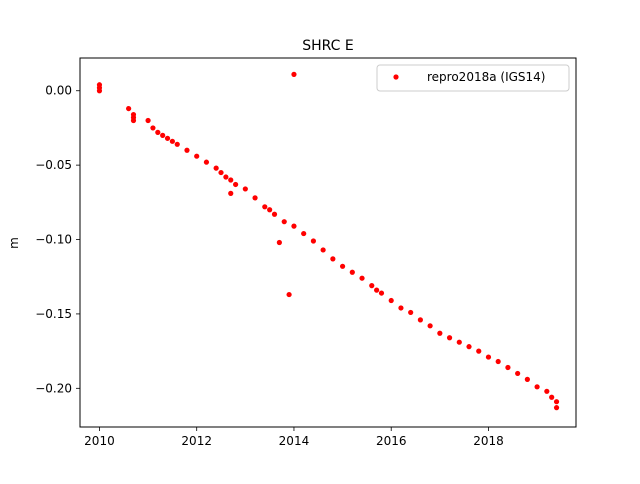 The height and width of the screenshot is (484, 640). Describe the element at coordinates (328, 46) in the screenshot. I see `chart-title: SHRC E` at that location.